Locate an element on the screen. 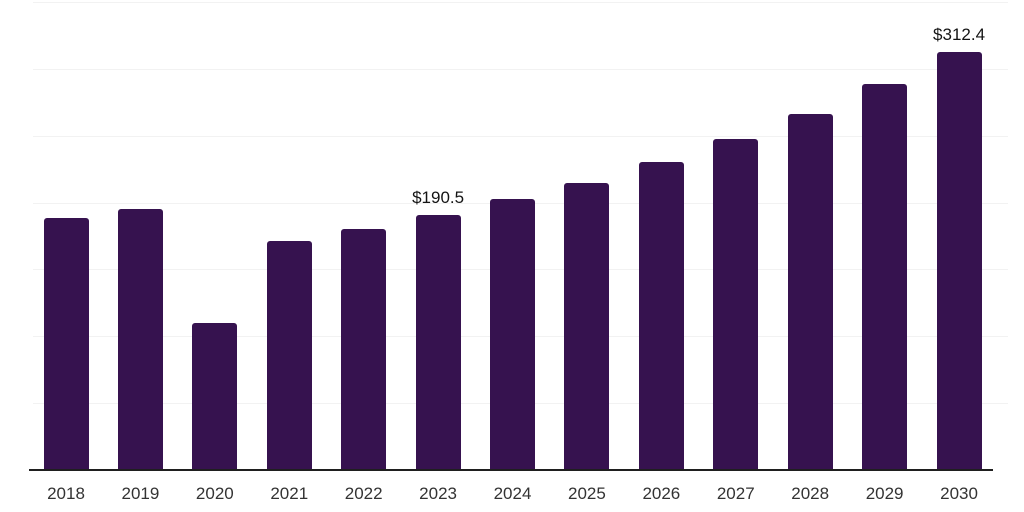  x-tick-2030: 2030 is located at coordinates (959, 493).